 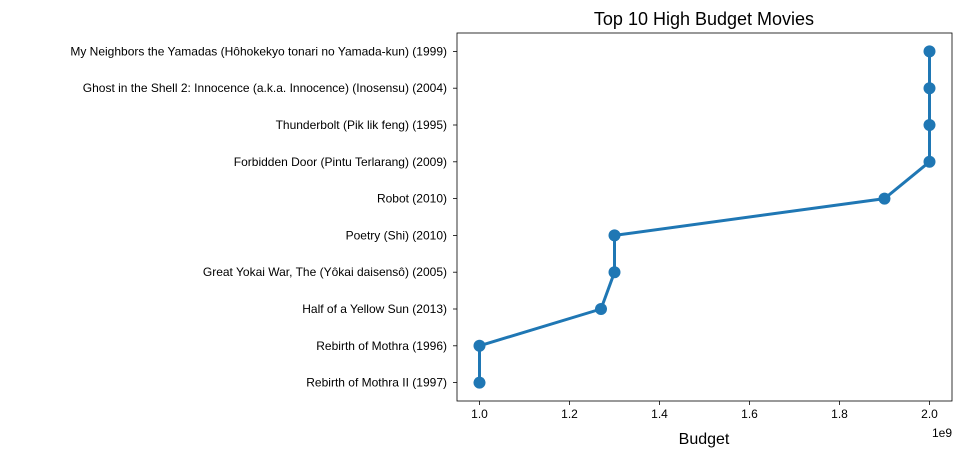 I want to click on x-axis: 1.0 1.2 1.4 1.6 1.8 2.0, so click(x=704, y=411).